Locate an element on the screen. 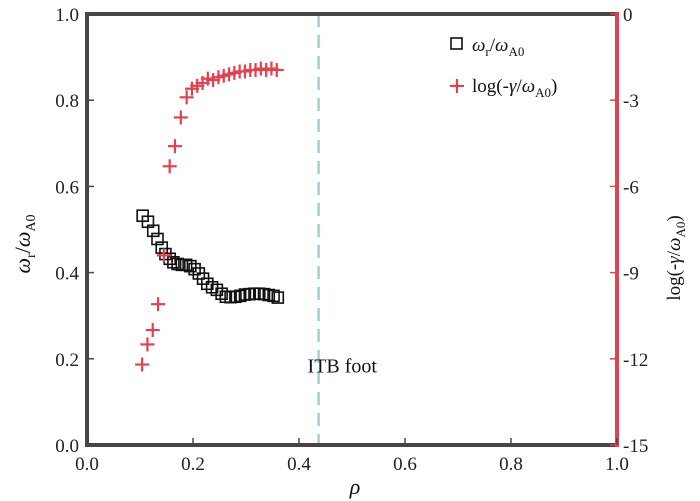  x-tick-label: 0.8 is located at coordinates (511, 464).